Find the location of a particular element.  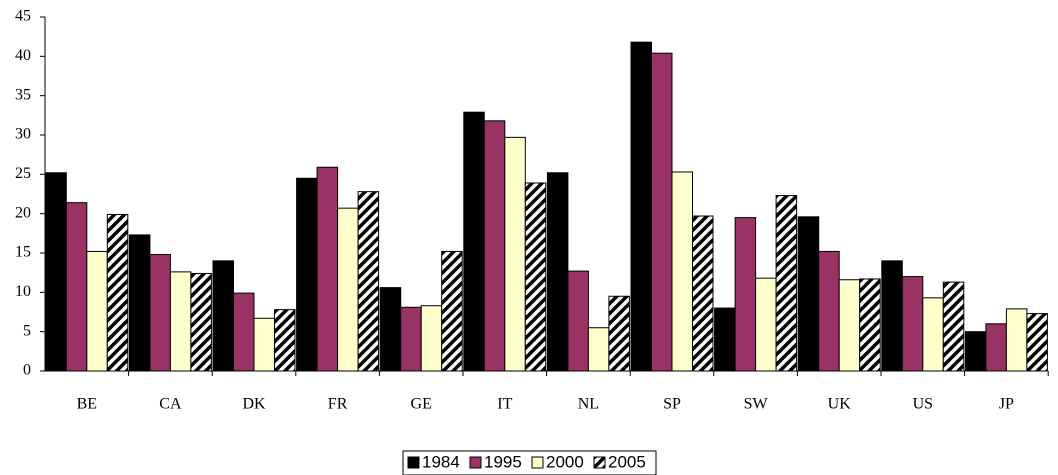

y-tick-label: 40 is located at coordinates (23, 55).